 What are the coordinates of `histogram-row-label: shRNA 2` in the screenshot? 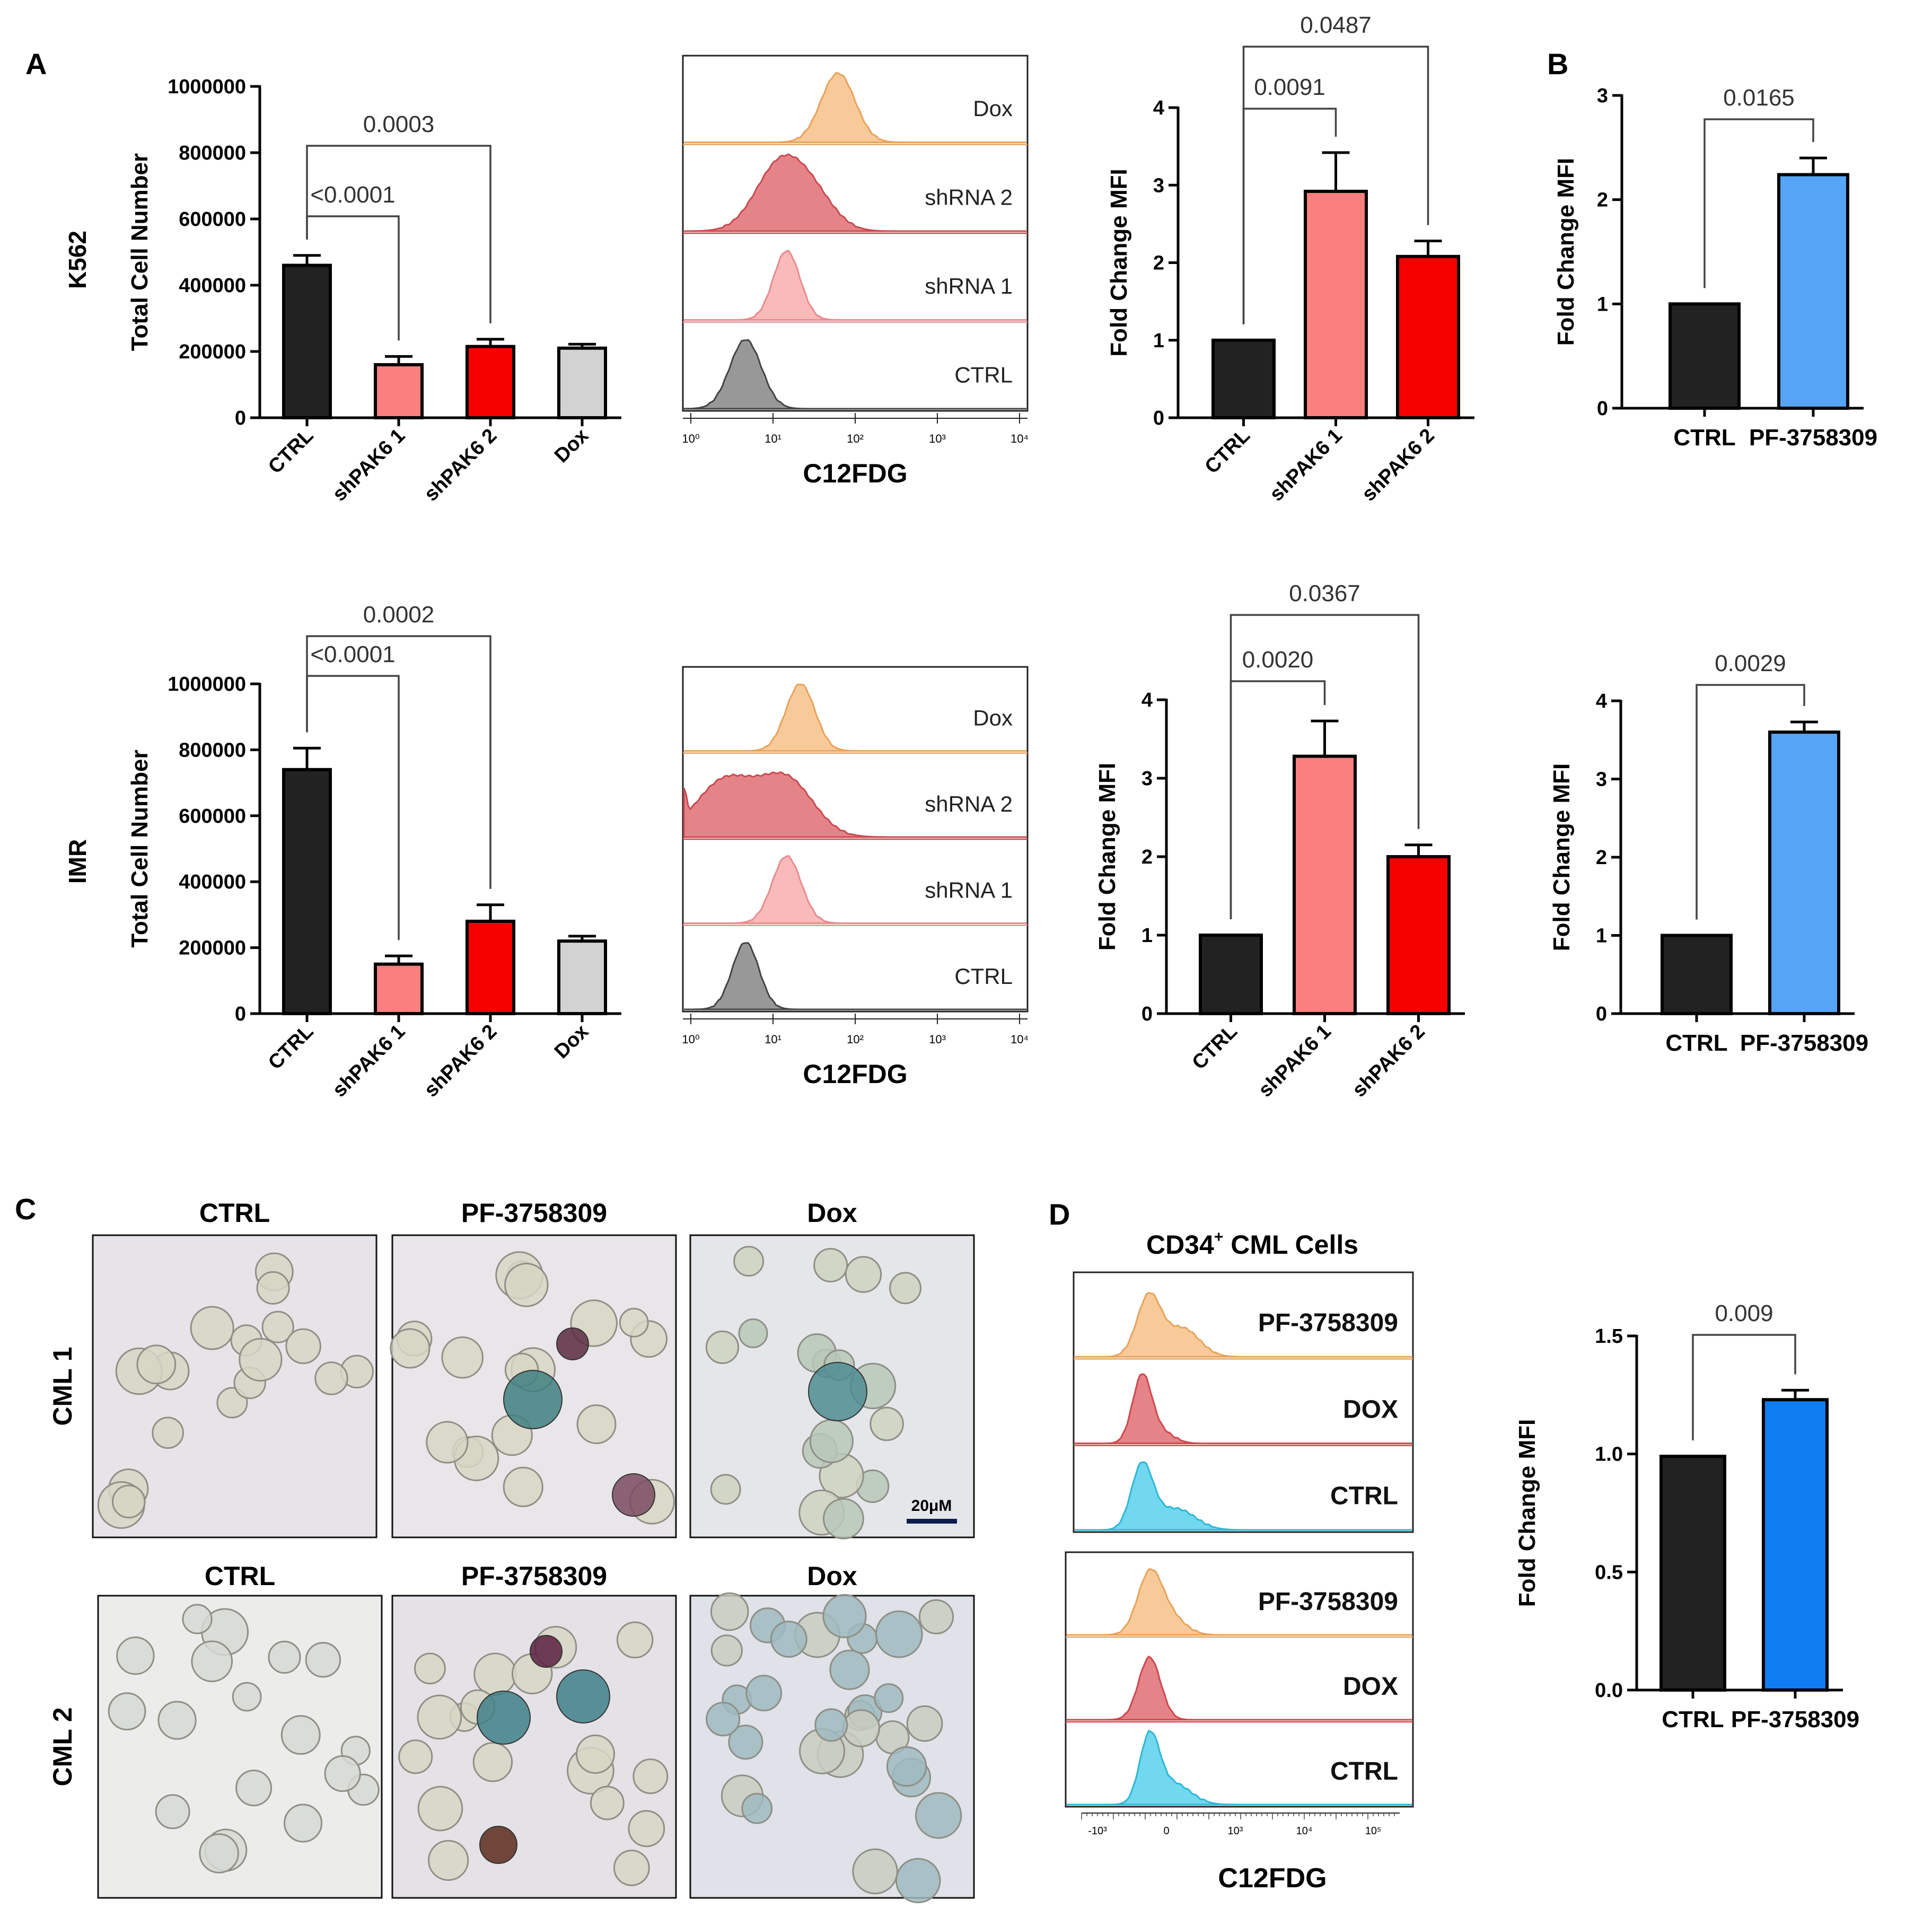 It's located at (969, 196).